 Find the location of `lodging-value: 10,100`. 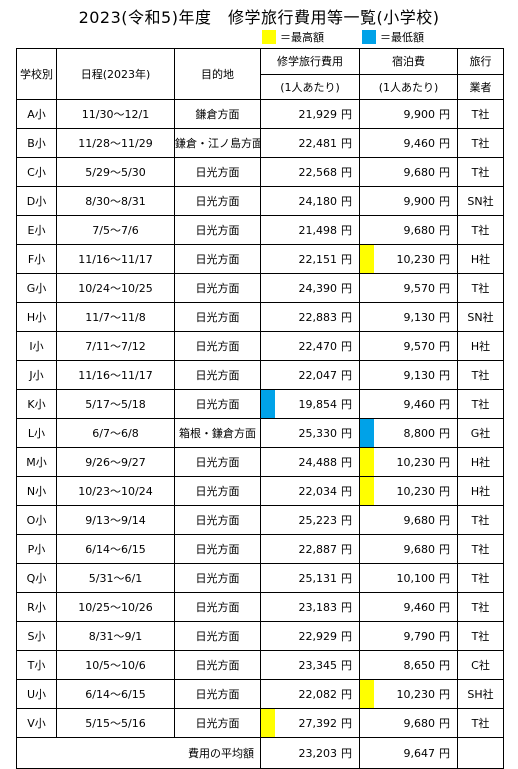

lodging-value: 10,100 is located at coordinates (416, 578).